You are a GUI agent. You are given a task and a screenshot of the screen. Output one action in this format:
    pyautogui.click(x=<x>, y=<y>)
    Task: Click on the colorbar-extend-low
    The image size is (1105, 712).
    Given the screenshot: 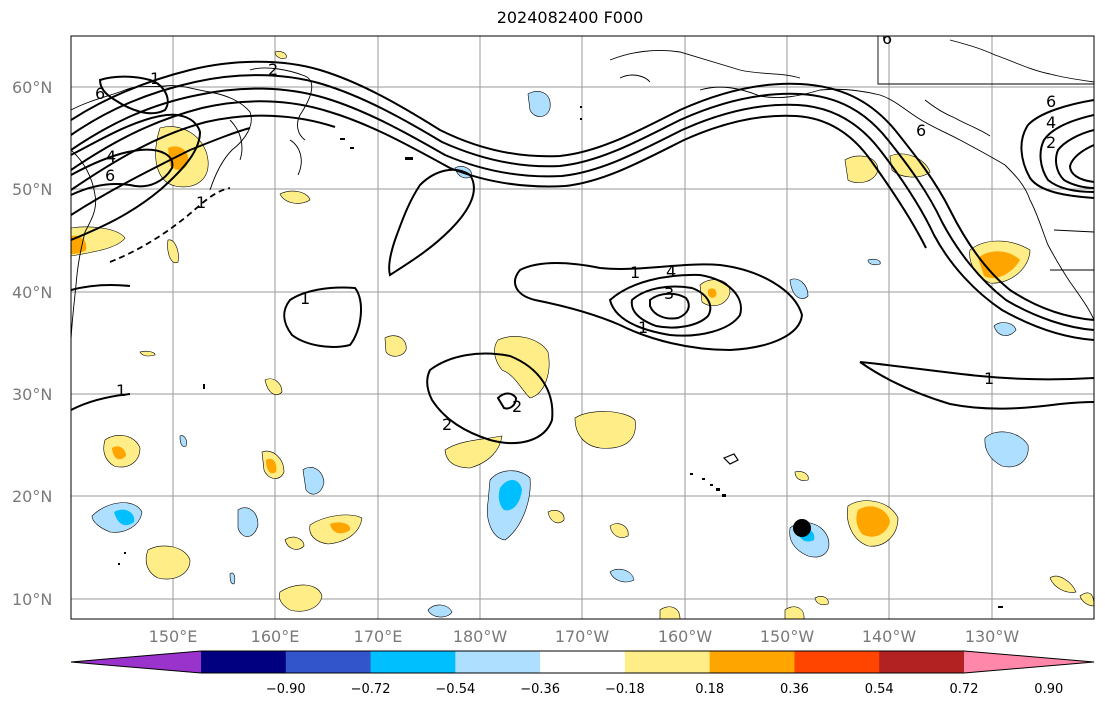 What is the action you would take?
    pyautogui.click(x=136, y=662)
    